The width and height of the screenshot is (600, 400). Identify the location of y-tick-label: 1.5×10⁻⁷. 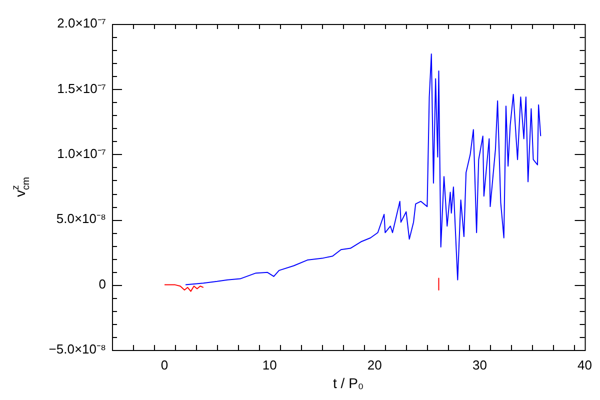
(81, 88).